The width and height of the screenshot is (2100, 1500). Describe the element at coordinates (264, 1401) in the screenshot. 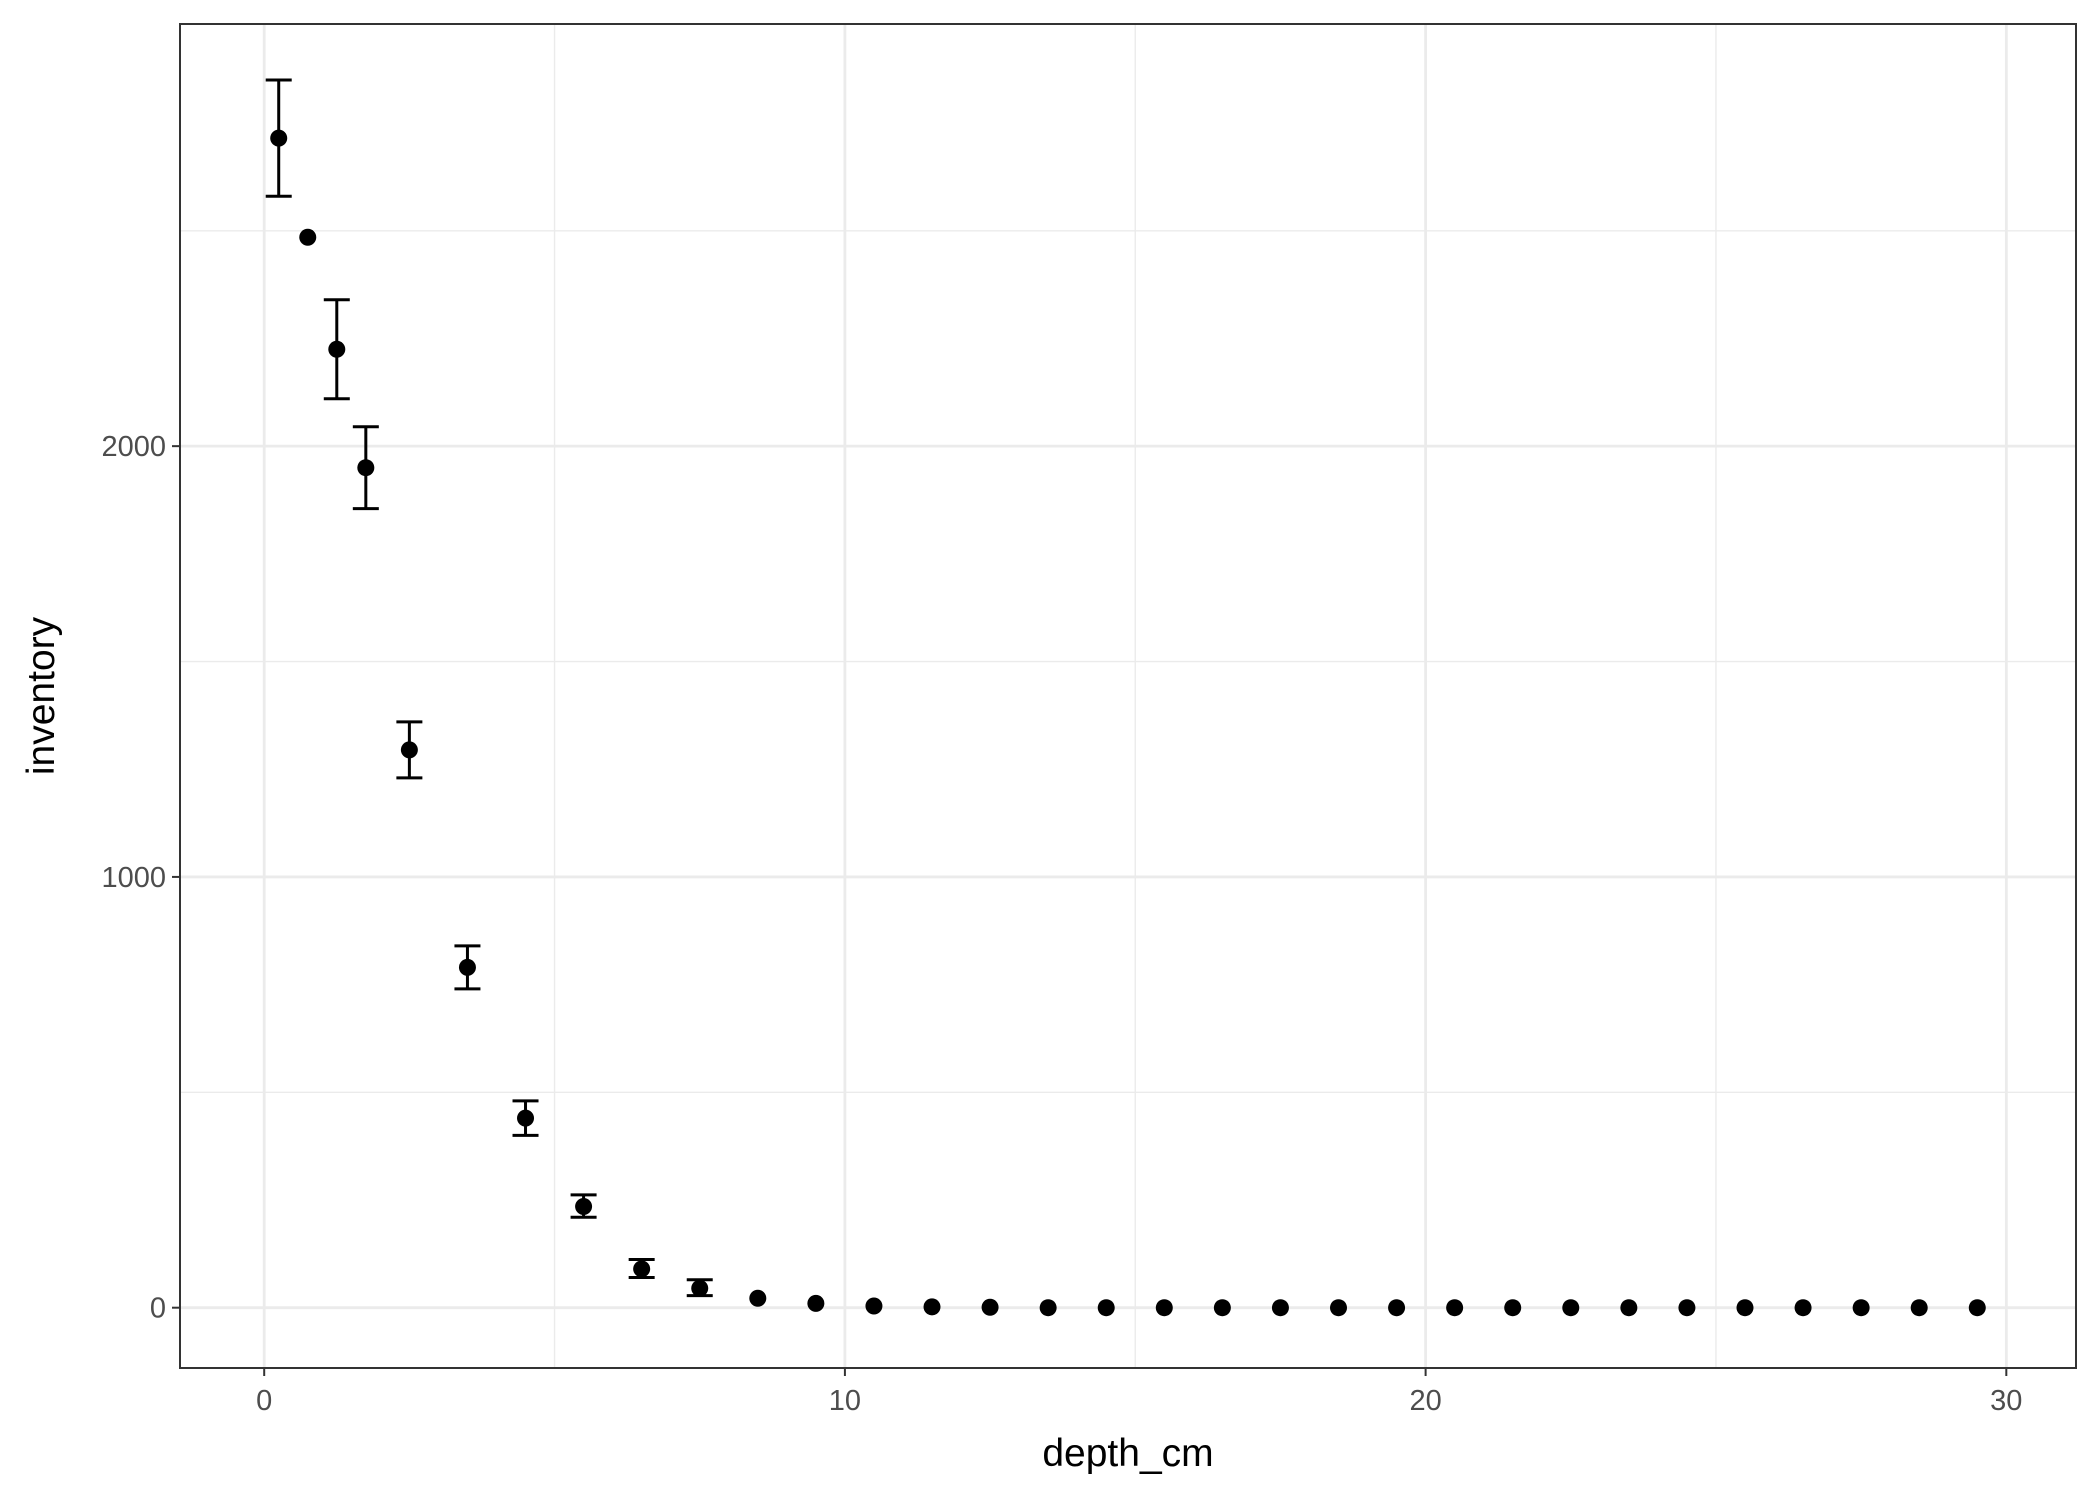

I see `x-tick-label: 0` at that location.